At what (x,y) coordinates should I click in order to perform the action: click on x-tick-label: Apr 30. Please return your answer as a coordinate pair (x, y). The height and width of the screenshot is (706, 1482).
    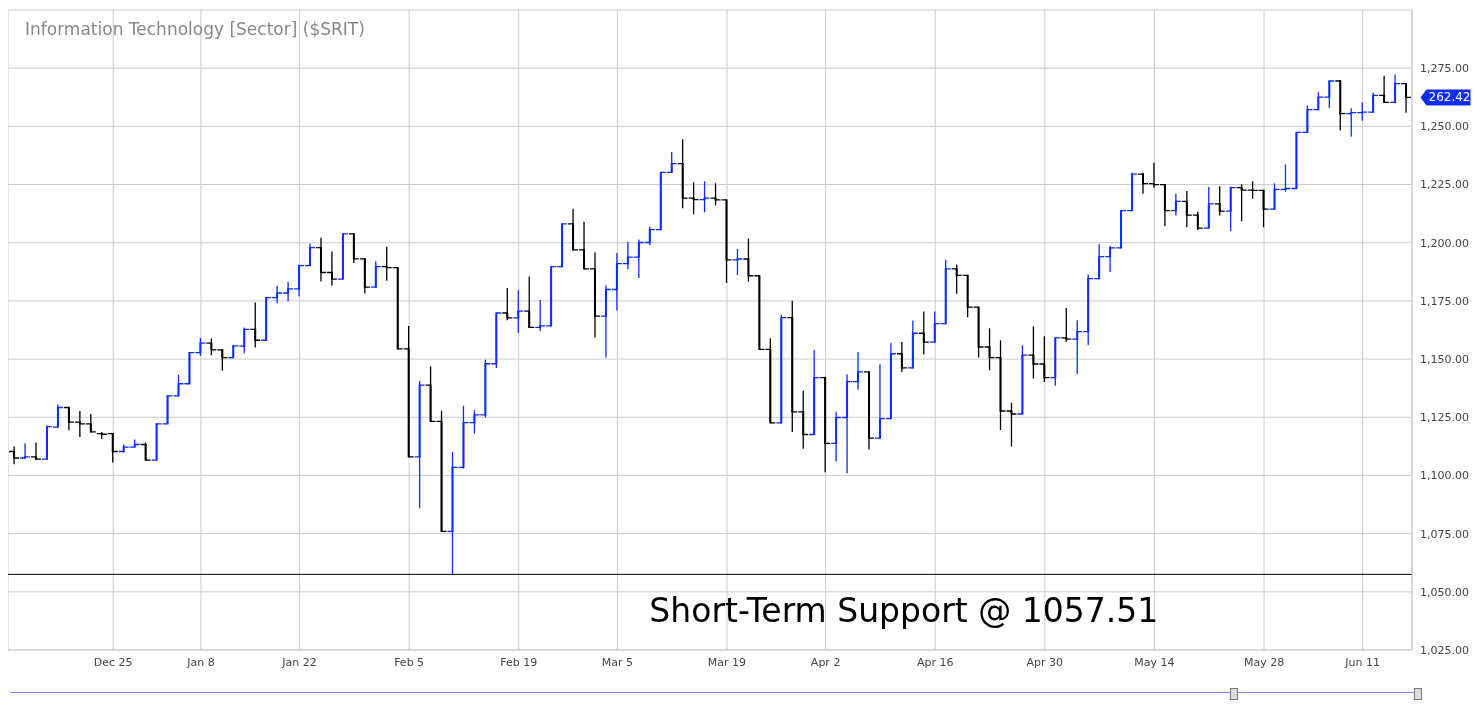
    Looking at the image, I should click on (1045, 662).